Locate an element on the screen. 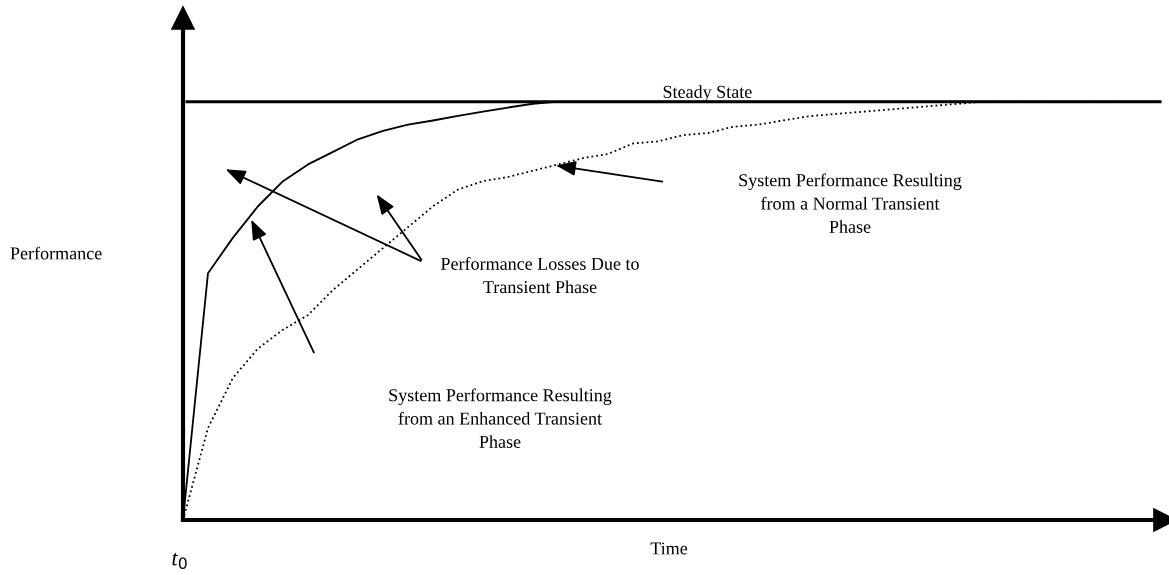 The image size is (1169, 575). annotation: System Performance Resulting from an Enhanced Transient Phase is located at coordinates (500, 418).